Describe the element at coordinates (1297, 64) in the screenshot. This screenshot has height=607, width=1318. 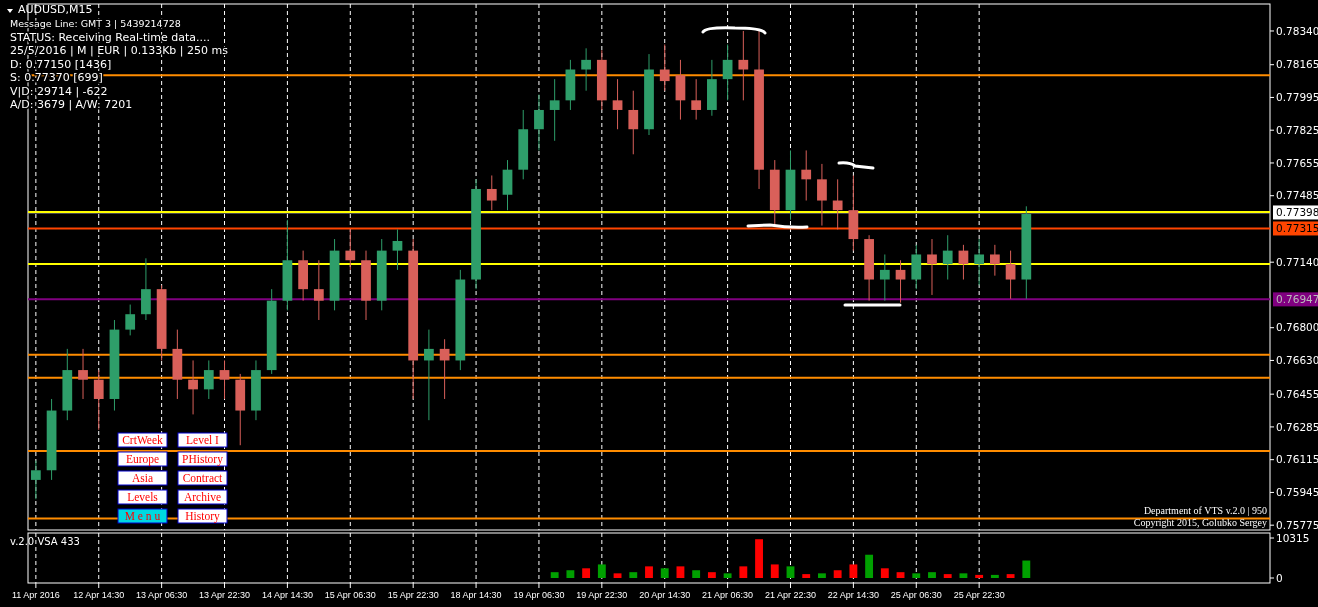
I see `y-tick-label: 0.78165` at that location.